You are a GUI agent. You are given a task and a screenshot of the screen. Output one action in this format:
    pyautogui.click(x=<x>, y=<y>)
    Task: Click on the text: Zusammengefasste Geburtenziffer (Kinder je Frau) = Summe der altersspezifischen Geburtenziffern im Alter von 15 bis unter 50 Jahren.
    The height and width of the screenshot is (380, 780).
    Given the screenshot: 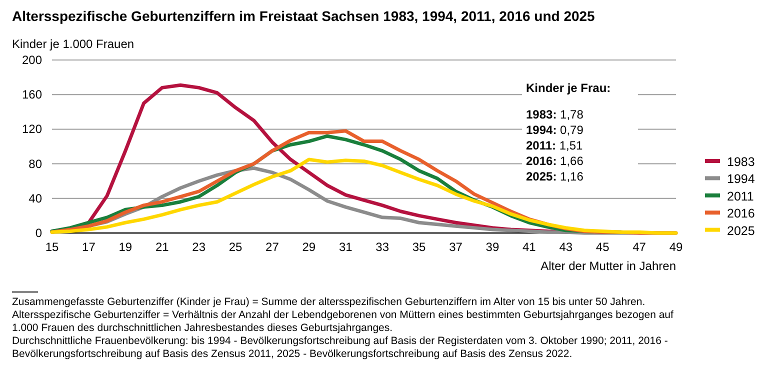 What is the action you would take?
    pyautogui.click(x=329, y=302)
    